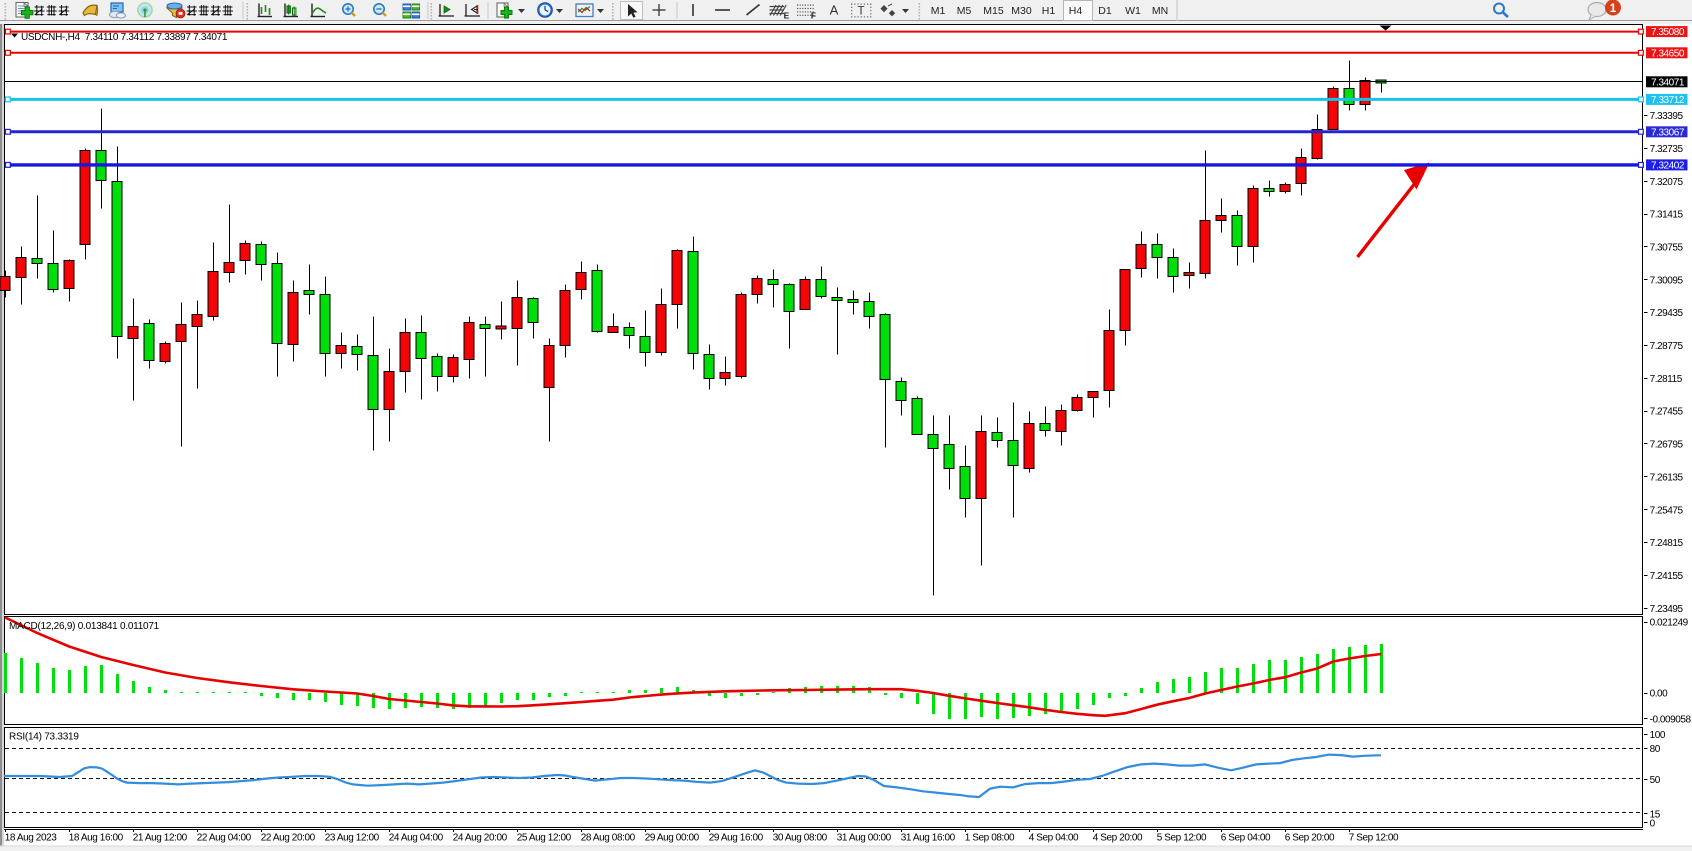 Image resolution: width=1692 pixels, height=851 pixels. Describe the element at coordinates (96, 838) in the screenshot. I see `svg-text: 18 Aug 16:00` at that location.